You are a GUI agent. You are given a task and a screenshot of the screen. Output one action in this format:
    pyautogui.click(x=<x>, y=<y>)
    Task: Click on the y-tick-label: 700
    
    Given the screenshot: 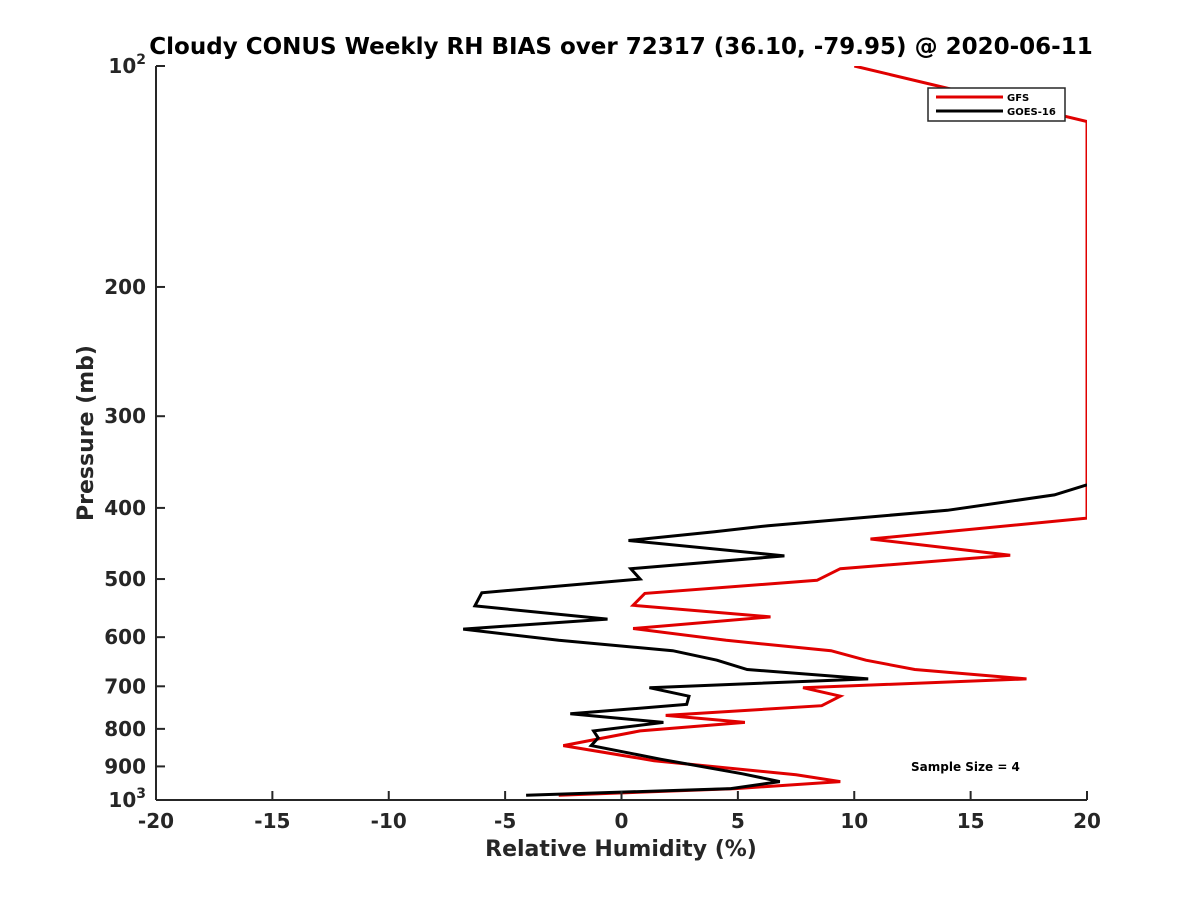 What is the action you would take?
    pyautogui.click(x=125, y=686)
    